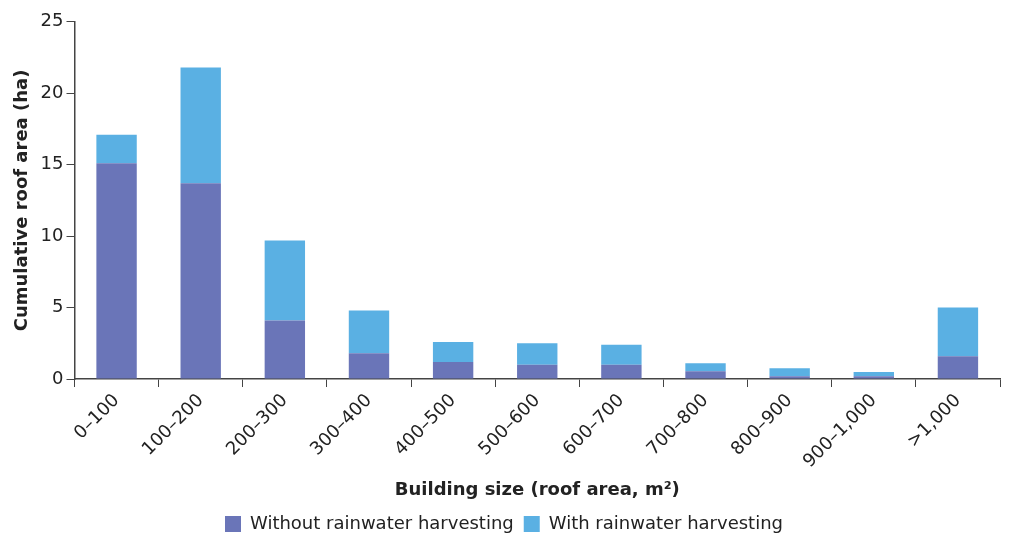 The width and height of the screenshot is (1016, 551). I want to click on y-tick-label: 0, so click(58, 377).